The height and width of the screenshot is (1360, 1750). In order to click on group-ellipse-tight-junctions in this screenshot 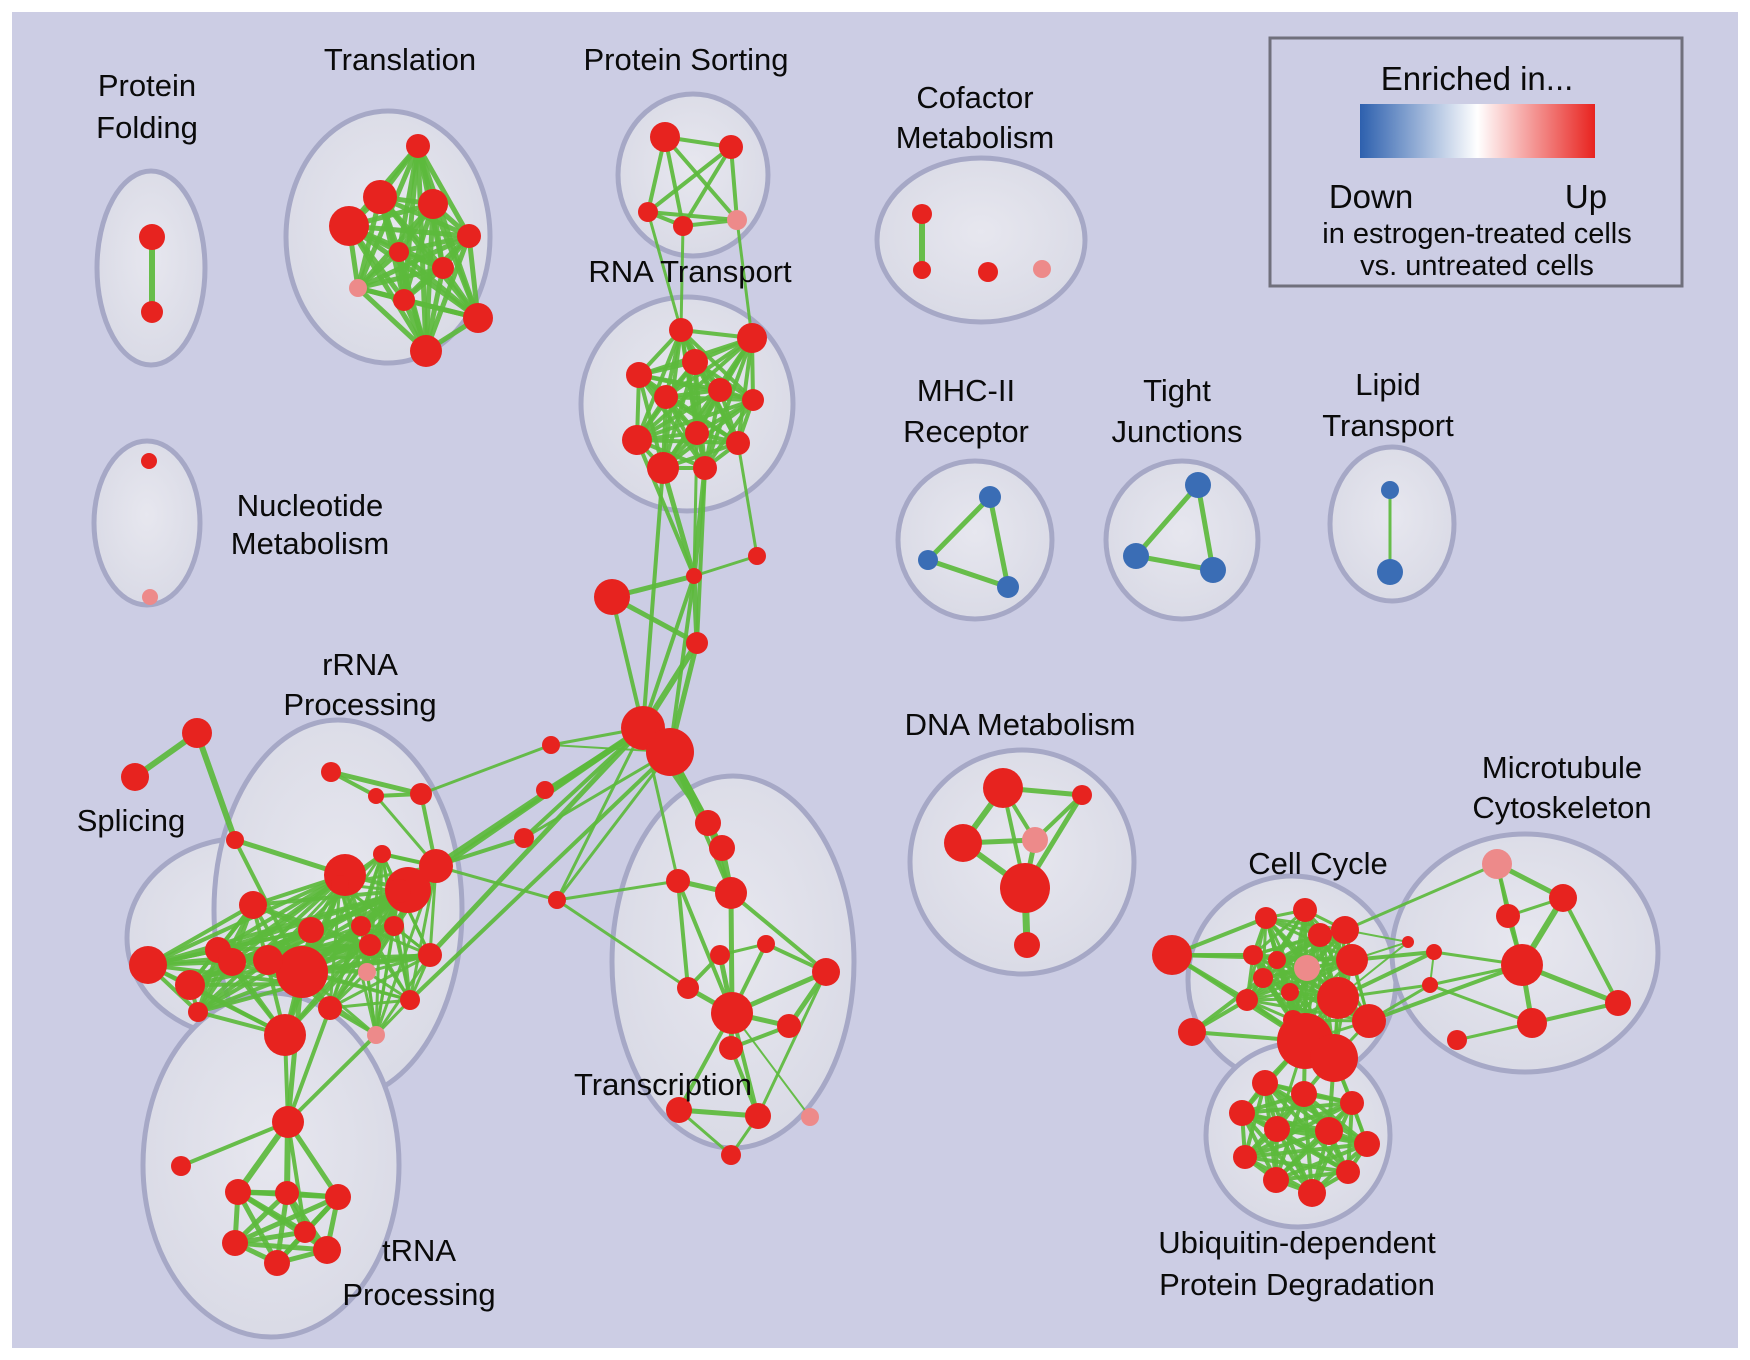, I will do `click(1182, 540)`.